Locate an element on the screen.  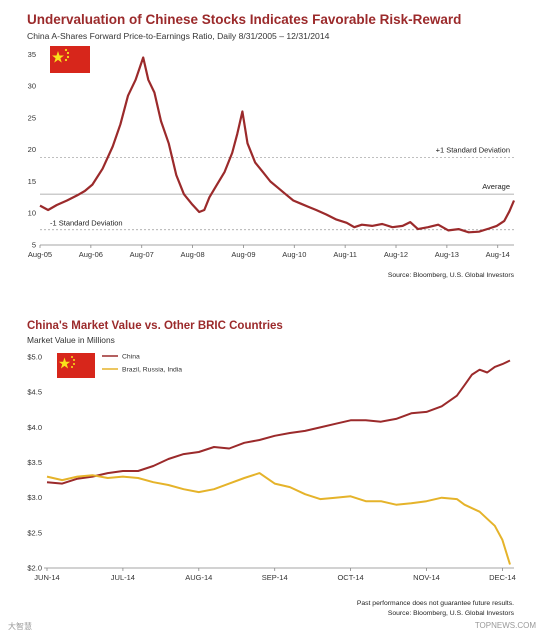
chart1-x-tick: Aug-12 is located at coordinates (396, 254).